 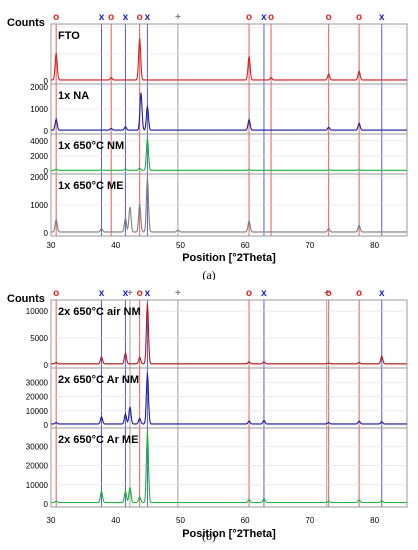 What do you see at coordinates (98, 380) in the screenshot?
I see `series-label: 2x 650°C Ar NM` at bounding box center [98, 380].